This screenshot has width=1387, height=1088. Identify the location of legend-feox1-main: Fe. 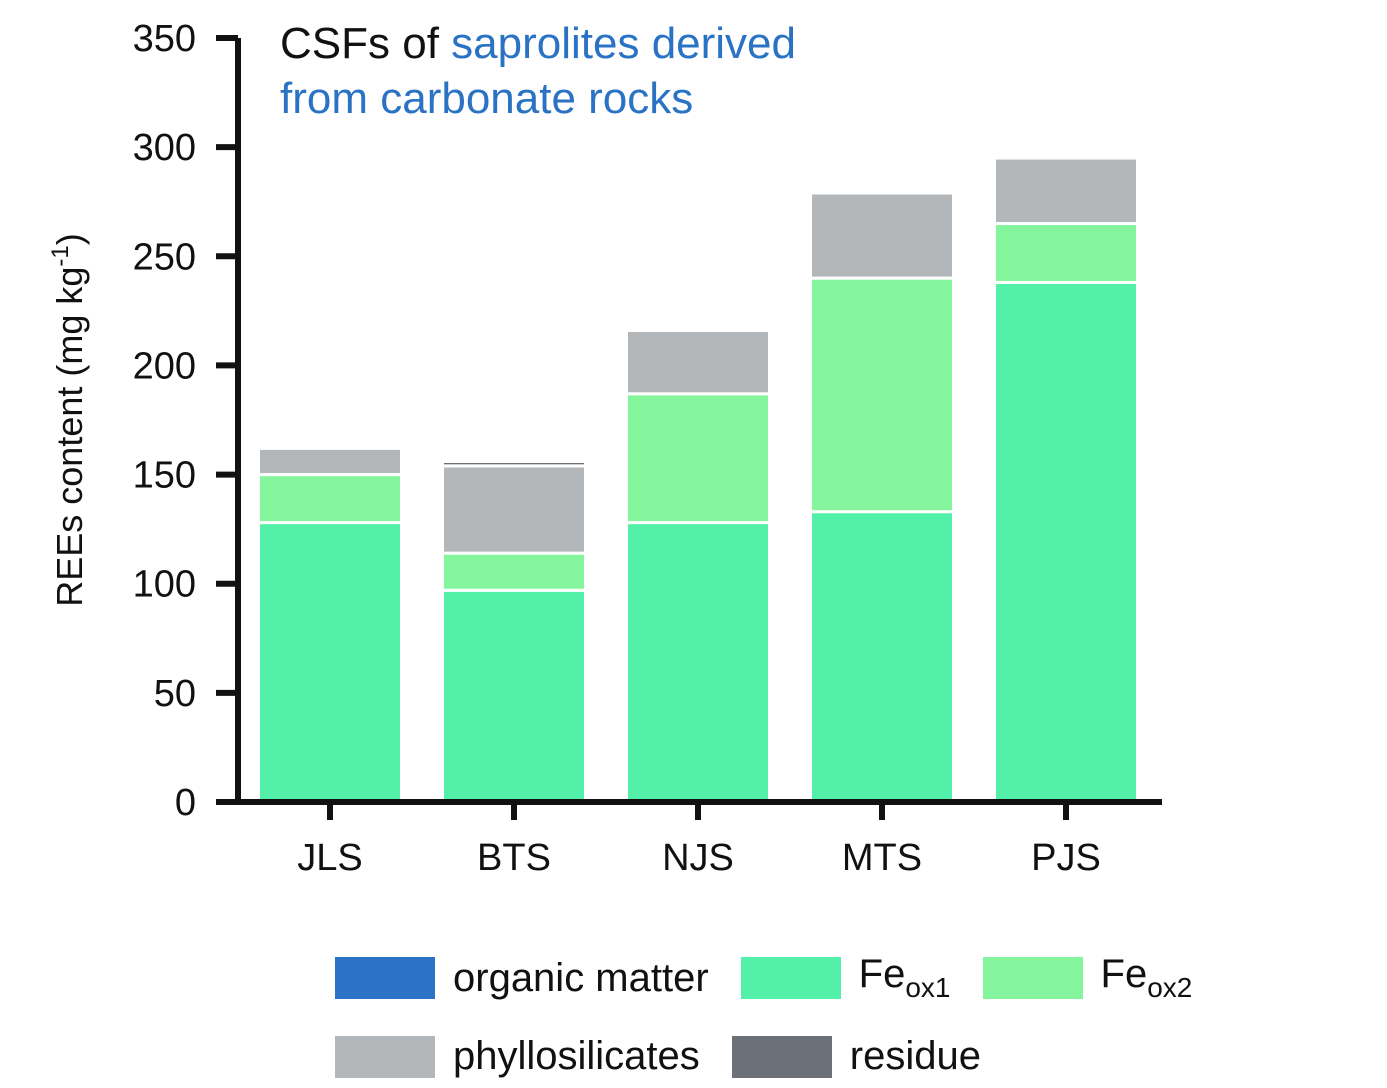
(882, 974).